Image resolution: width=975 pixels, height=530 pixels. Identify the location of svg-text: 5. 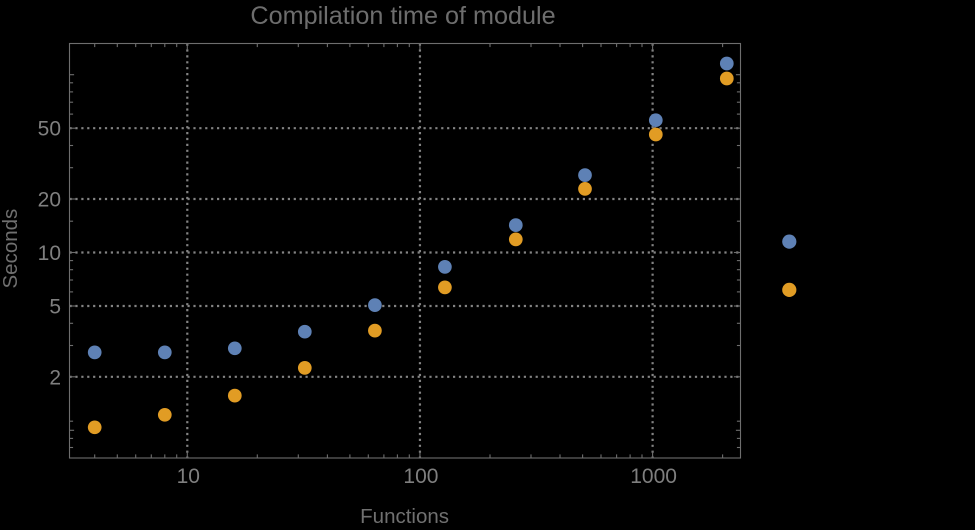
(55, 307).